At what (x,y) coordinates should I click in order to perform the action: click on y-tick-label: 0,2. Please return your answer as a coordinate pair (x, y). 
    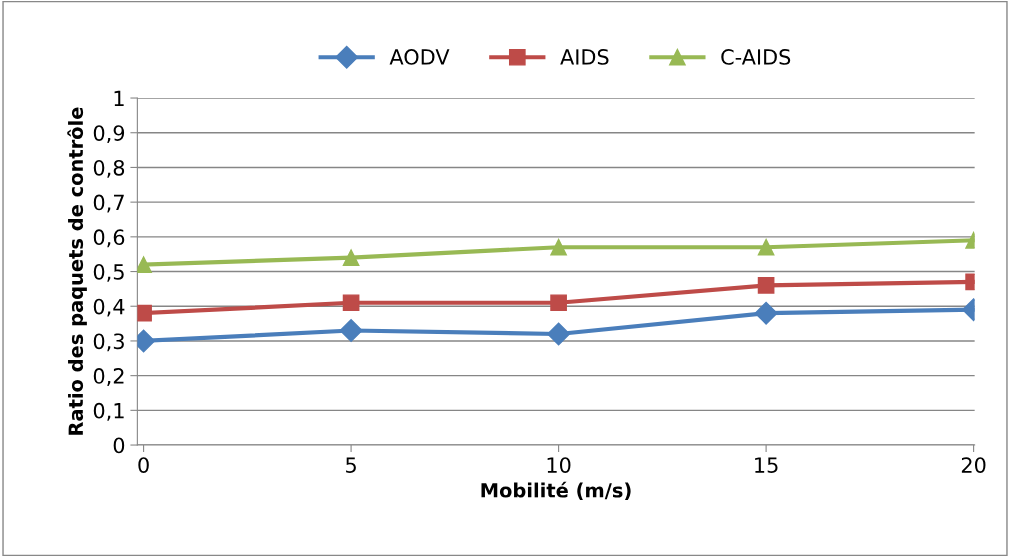
    Looking at the image, I should click on (108, 377).